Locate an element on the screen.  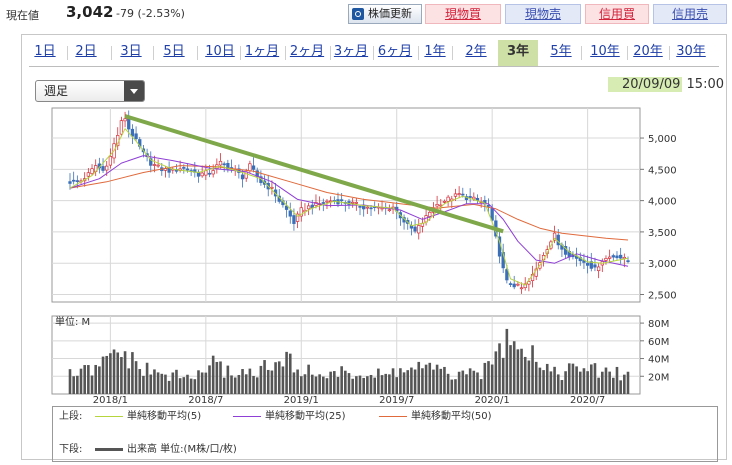
tab-2d: 2日 is located at coordinates (86, 51).